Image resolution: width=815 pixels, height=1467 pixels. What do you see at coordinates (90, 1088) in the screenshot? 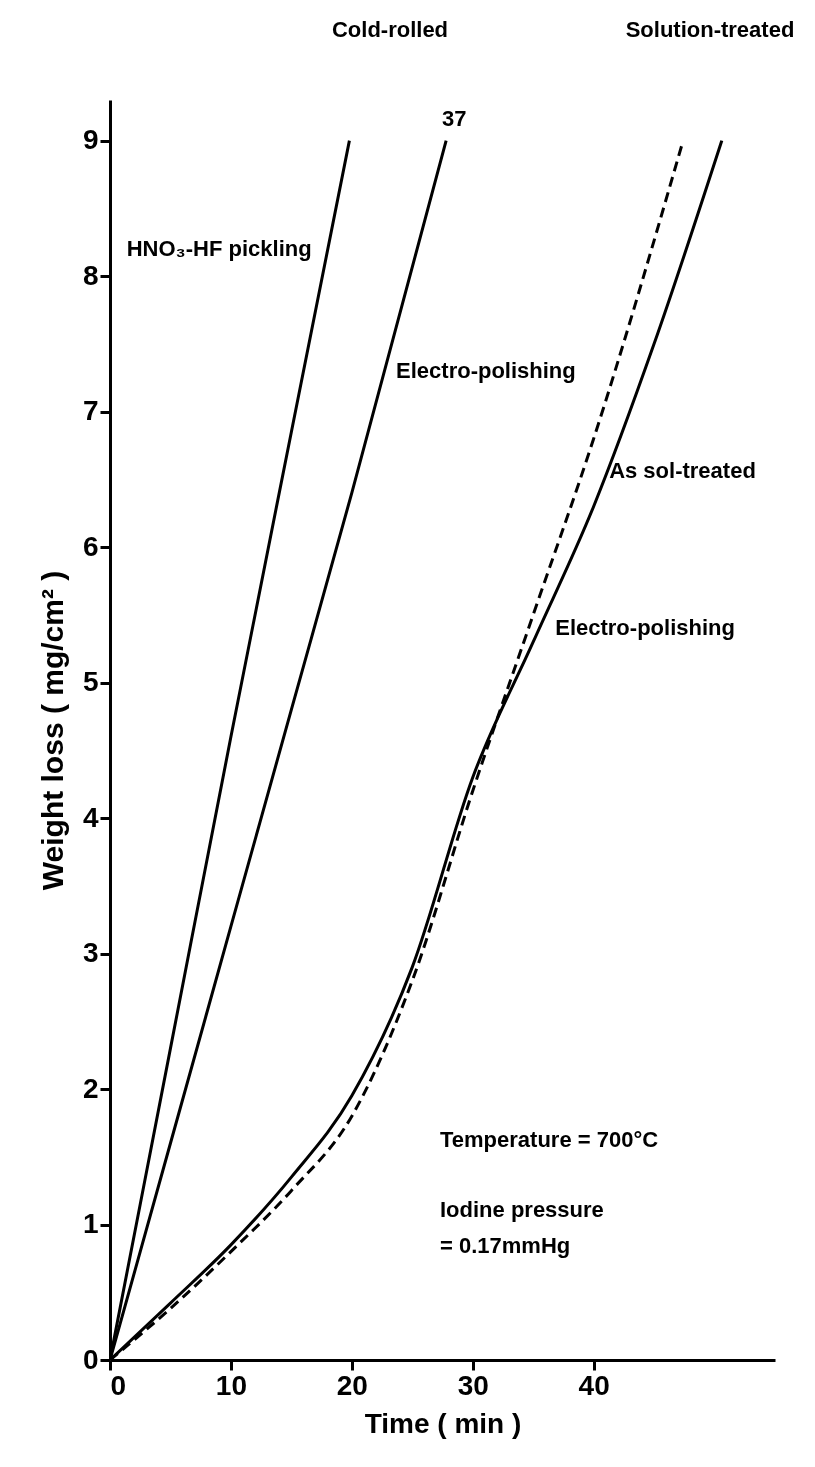
I see `y-tick-label: 2` at bounding box center [90, 1088].